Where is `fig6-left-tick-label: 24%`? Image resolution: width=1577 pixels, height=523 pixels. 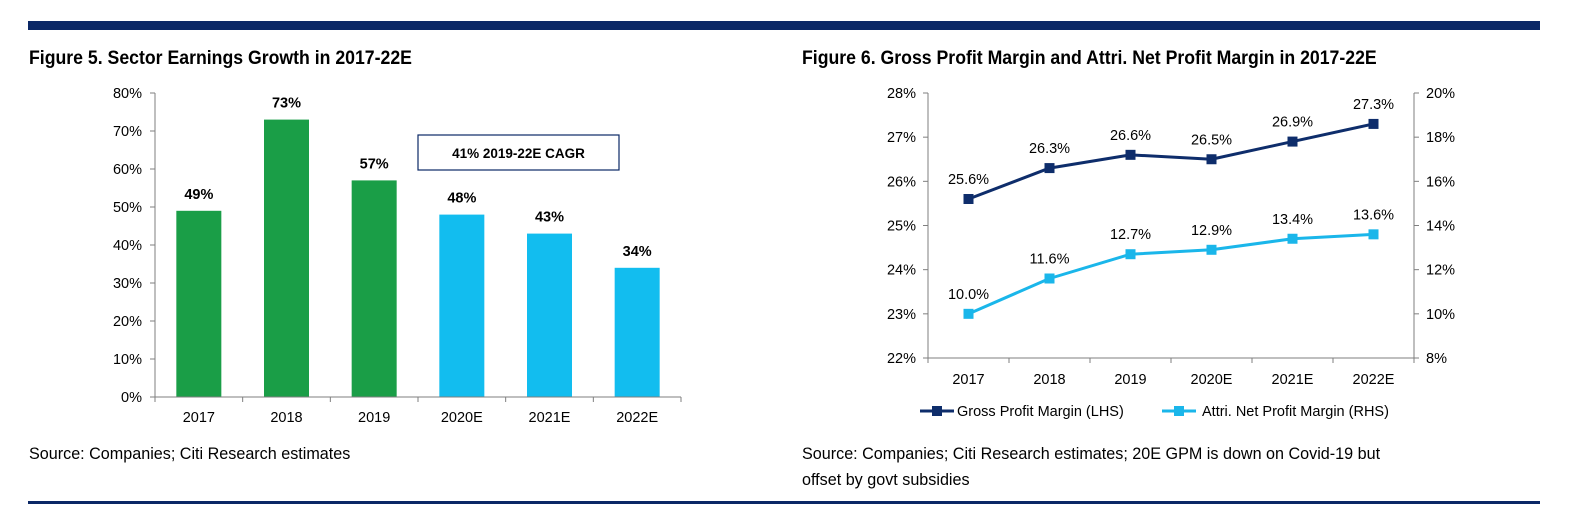 fig6-left-tick-label: 24% is located at coordinates (901, 271).